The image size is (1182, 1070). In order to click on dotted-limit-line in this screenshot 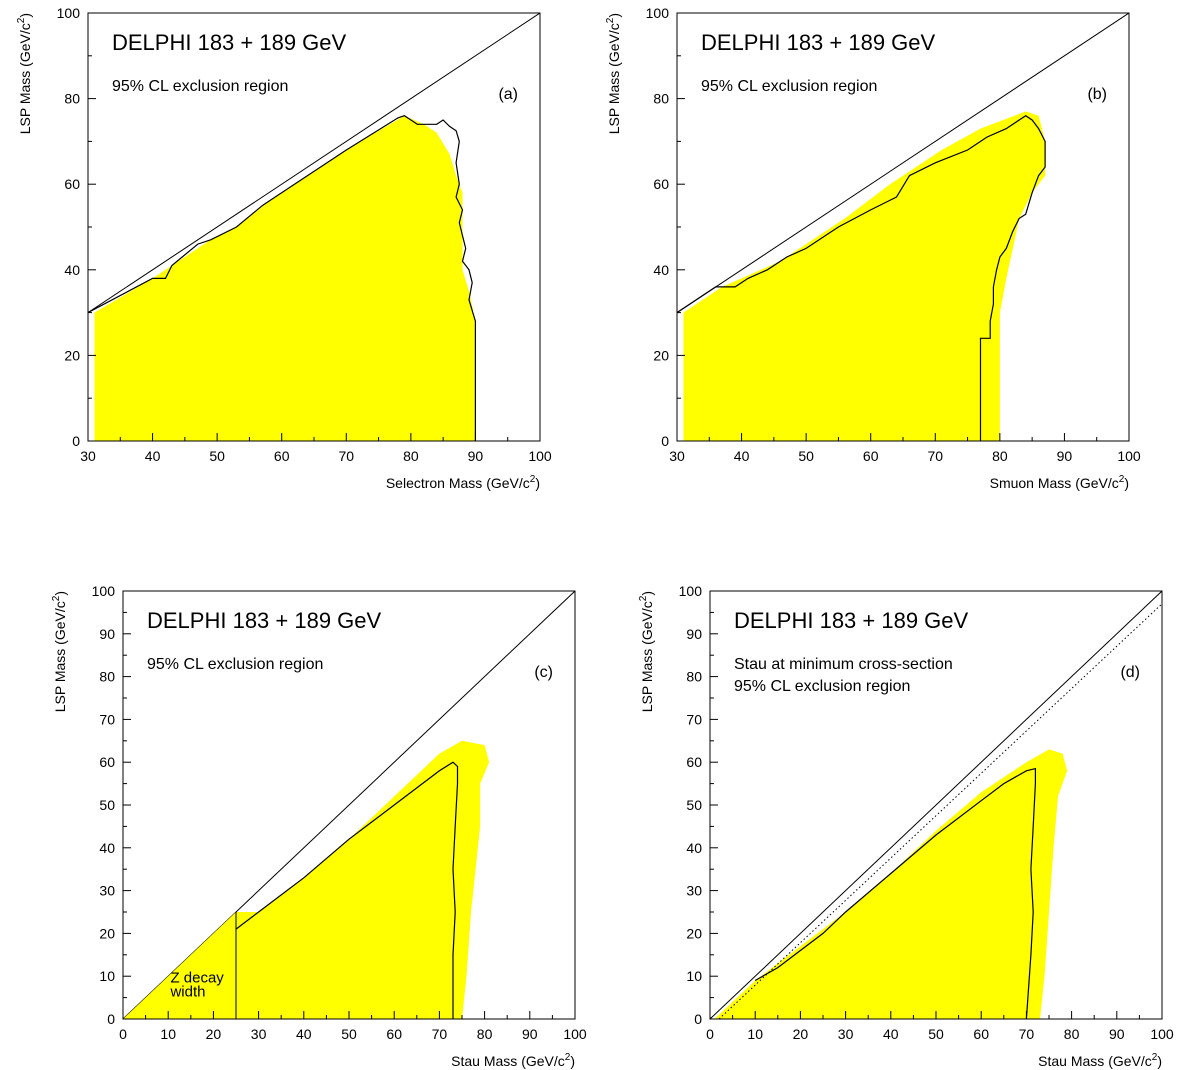, I will do `click(940, 811)`.